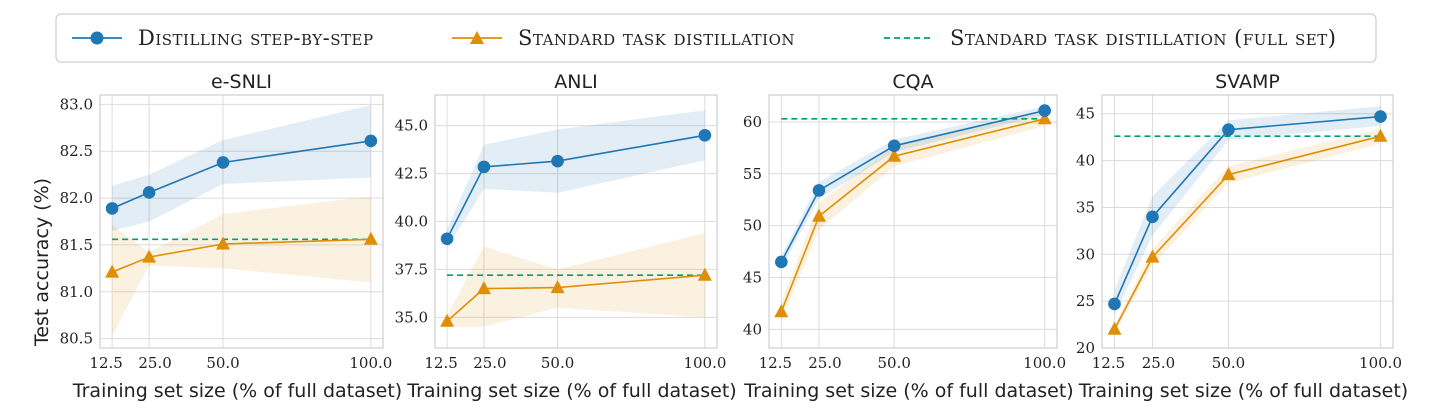 The height and width of the screenshot is (413, 1432). I want to click on y-tick-label: 20, so click(1085, 348).